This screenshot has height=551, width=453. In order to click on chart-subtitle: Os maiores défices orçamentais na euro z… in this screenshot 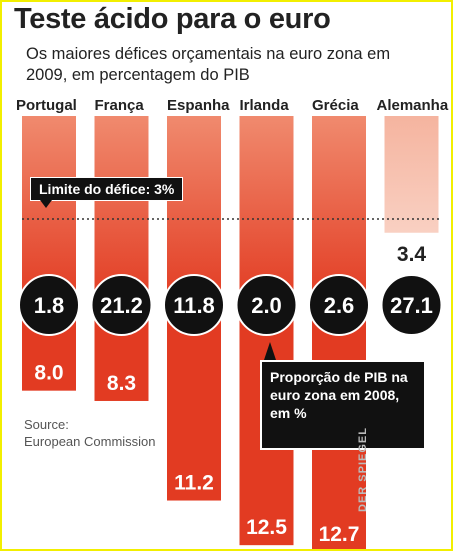, I will do `click(208, 64)`.